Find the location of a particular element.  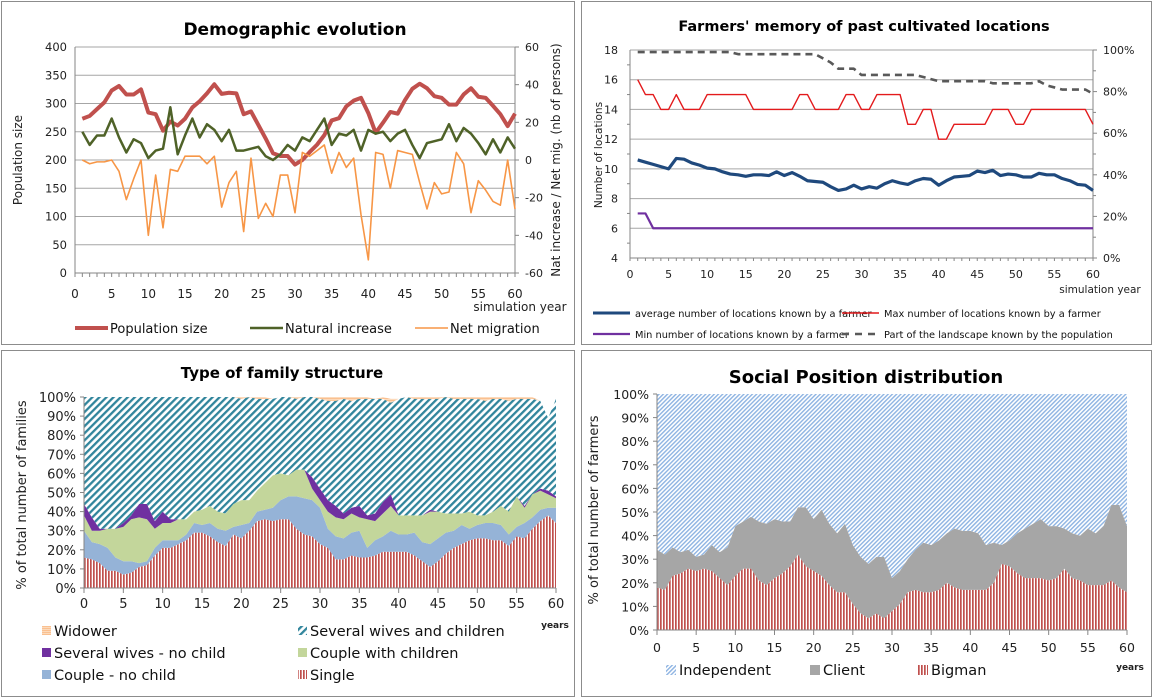

legend-swatch-several-wives-and-children is located at coordinates (302, 630).